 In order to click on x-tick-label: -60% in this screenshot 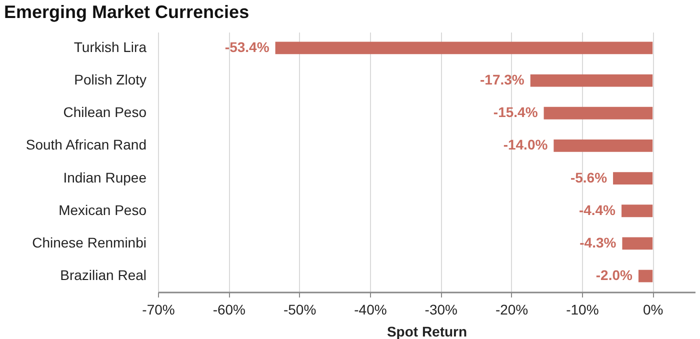, I will do `click(229, 310)`.